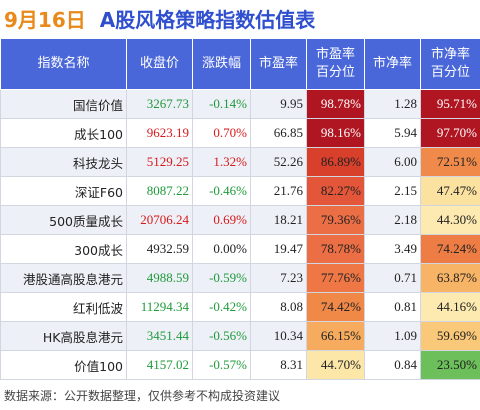 This screenshot has width=480, height=410. Describe the element at coordinates (159, 336) in the screenshot. I see `cell-close: 3451.44` at that location.